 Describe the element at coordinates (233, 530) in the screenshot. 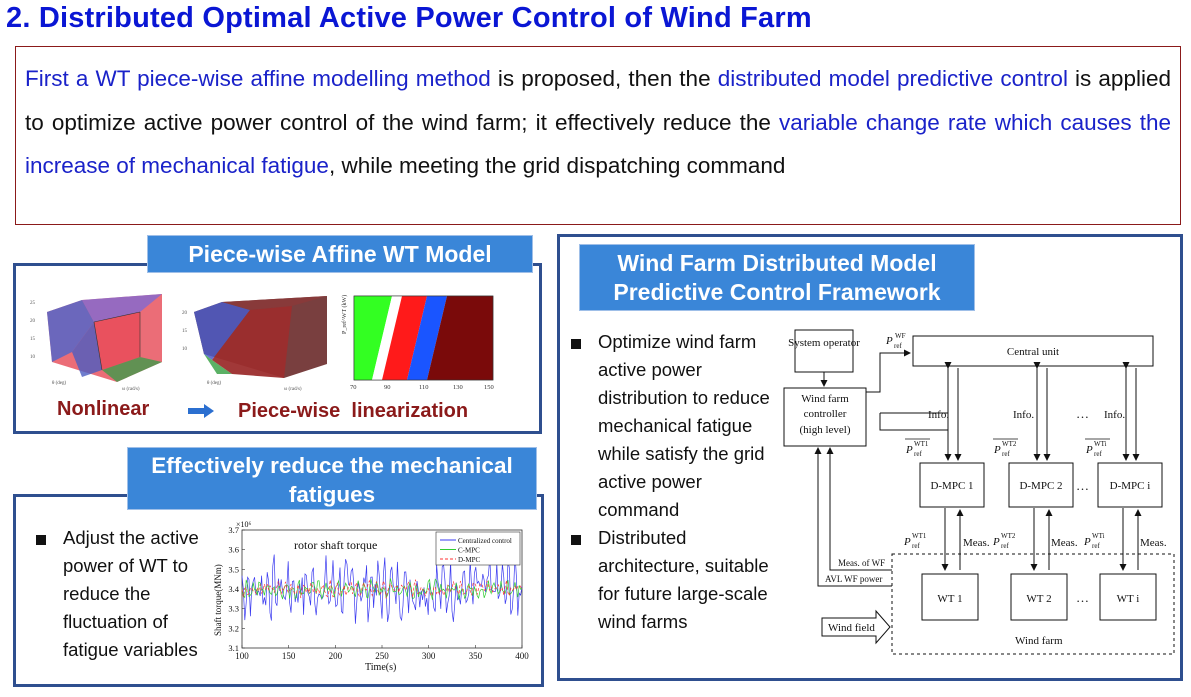

I see `y-tick-label: 3.7` at that location.